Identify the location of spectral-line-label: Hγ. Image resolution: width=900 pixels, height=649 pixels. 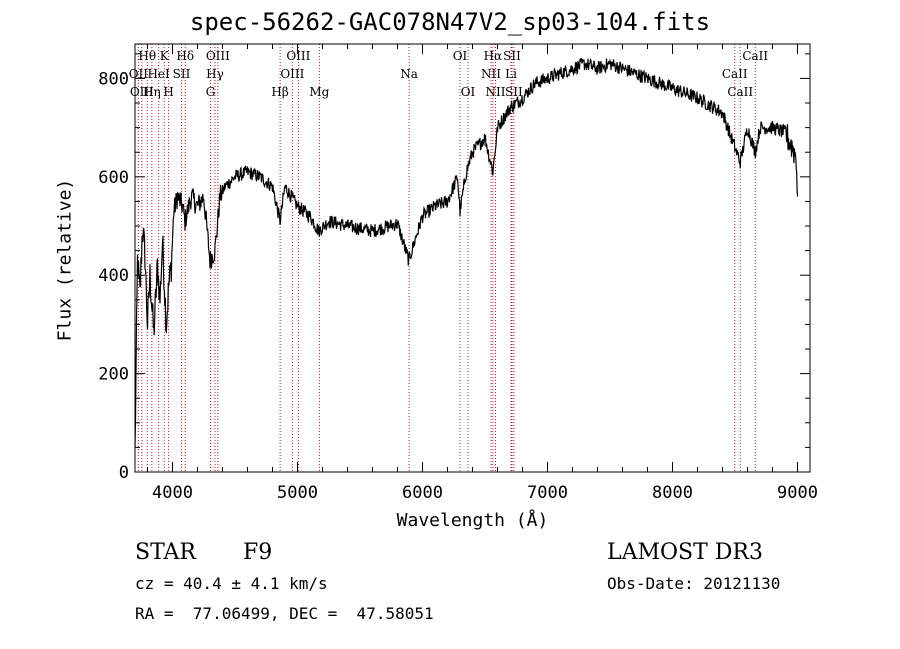
(215, 74).